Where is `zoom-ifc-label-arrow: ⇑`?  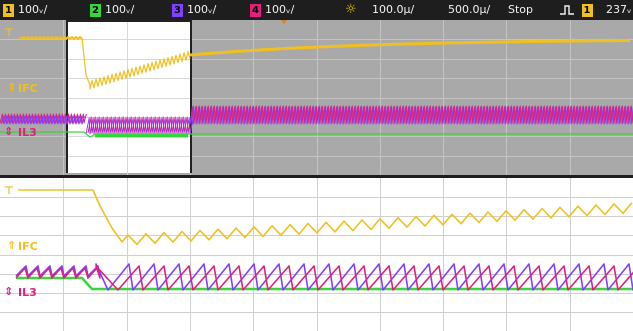 zoom-ifc-label-arrow: ⇑ is located at coordinates (11, 245).